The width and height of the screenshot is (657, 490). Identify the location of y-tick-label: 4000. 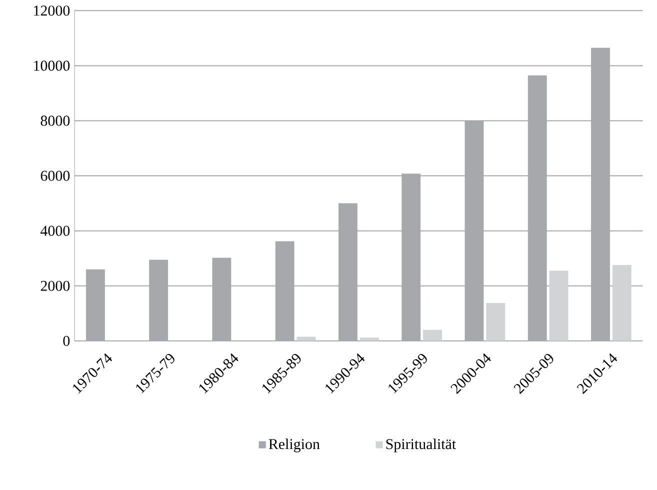
(55, 231).